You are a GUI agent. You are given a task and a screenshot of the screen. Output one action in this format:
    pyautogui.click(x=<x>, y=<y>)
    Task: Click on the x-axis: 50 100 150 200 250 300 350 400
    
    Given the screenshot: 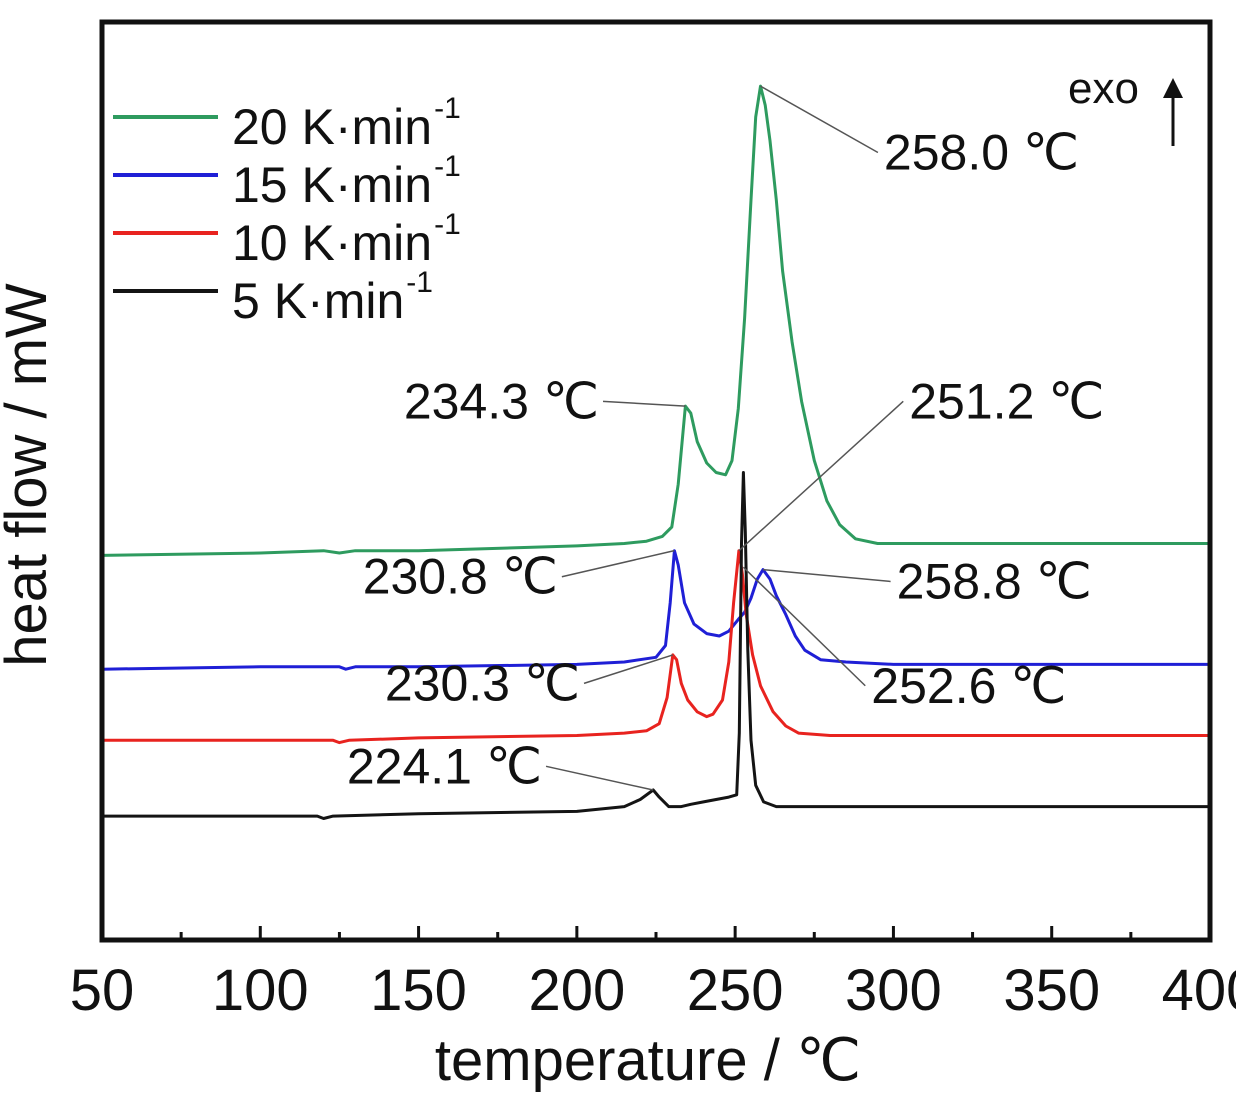 What is the action you would take?
    pyautogui.click(x=653, y=974)
    